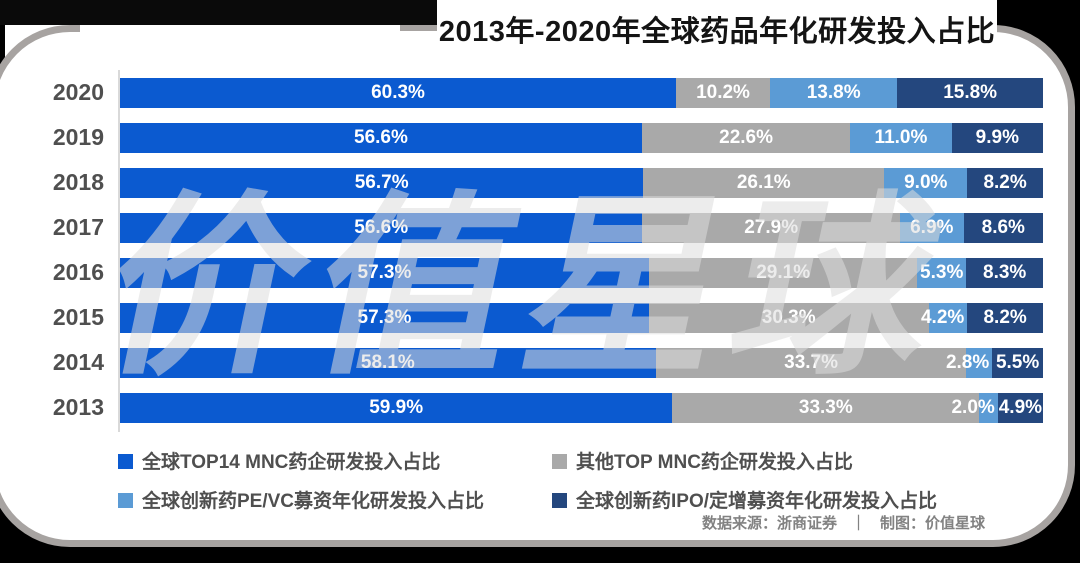  I want to click on bar-value-label: 4.9%, so click(1020, 407).